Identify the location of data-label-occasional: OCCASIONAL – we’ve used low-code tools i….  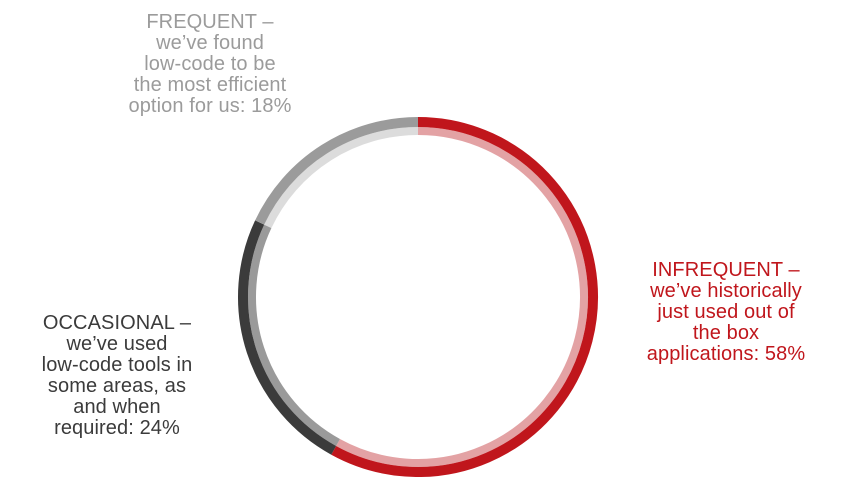
(117, 375).